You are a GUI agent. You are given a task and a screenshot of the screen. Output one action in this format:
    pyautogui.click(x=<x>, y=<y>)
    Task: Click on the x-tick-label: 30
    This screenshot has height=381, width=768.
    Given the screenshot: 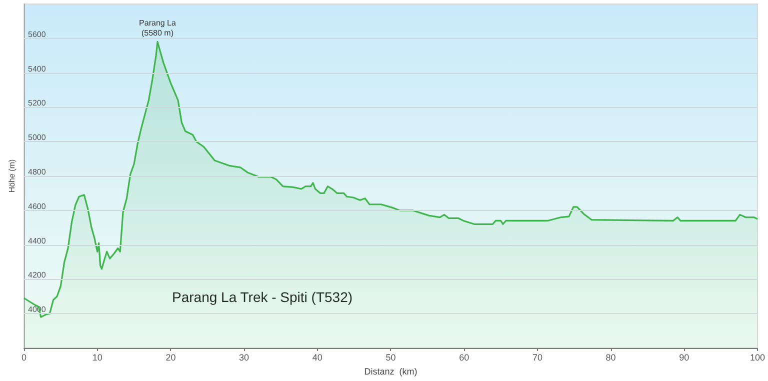 What is the action you would take?
    pyautogui.click(x=244, y=357)
    